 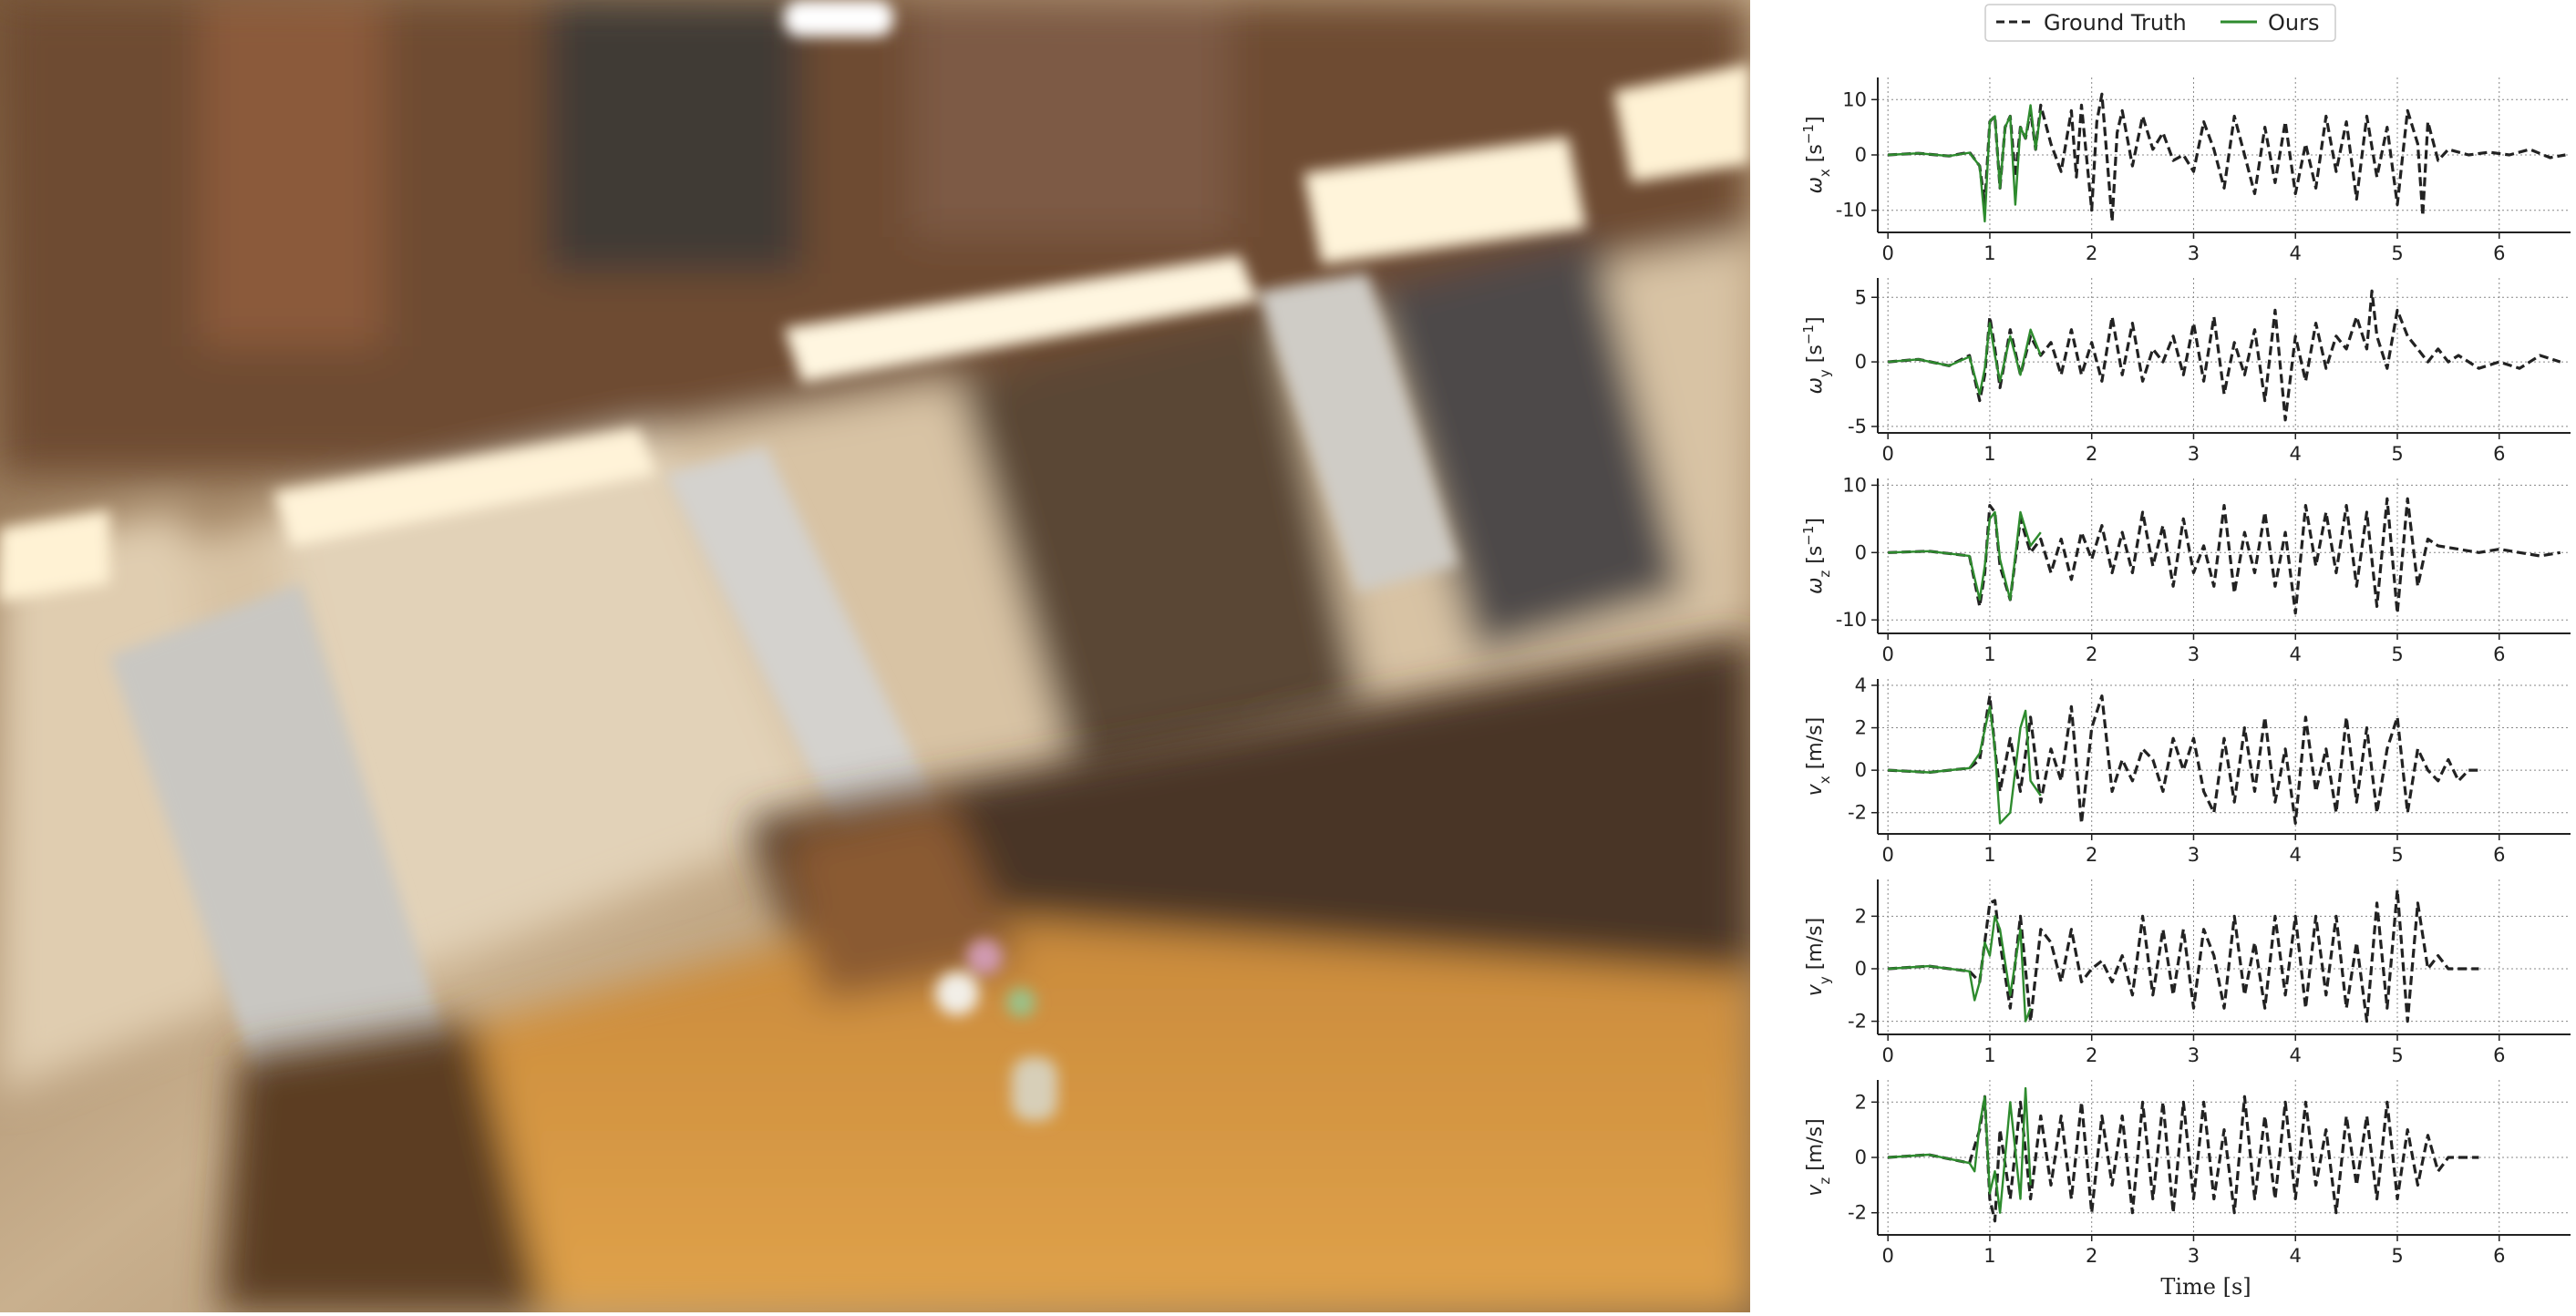 I want to click on y-tick-label: 5, so click(x=1861, y=297).